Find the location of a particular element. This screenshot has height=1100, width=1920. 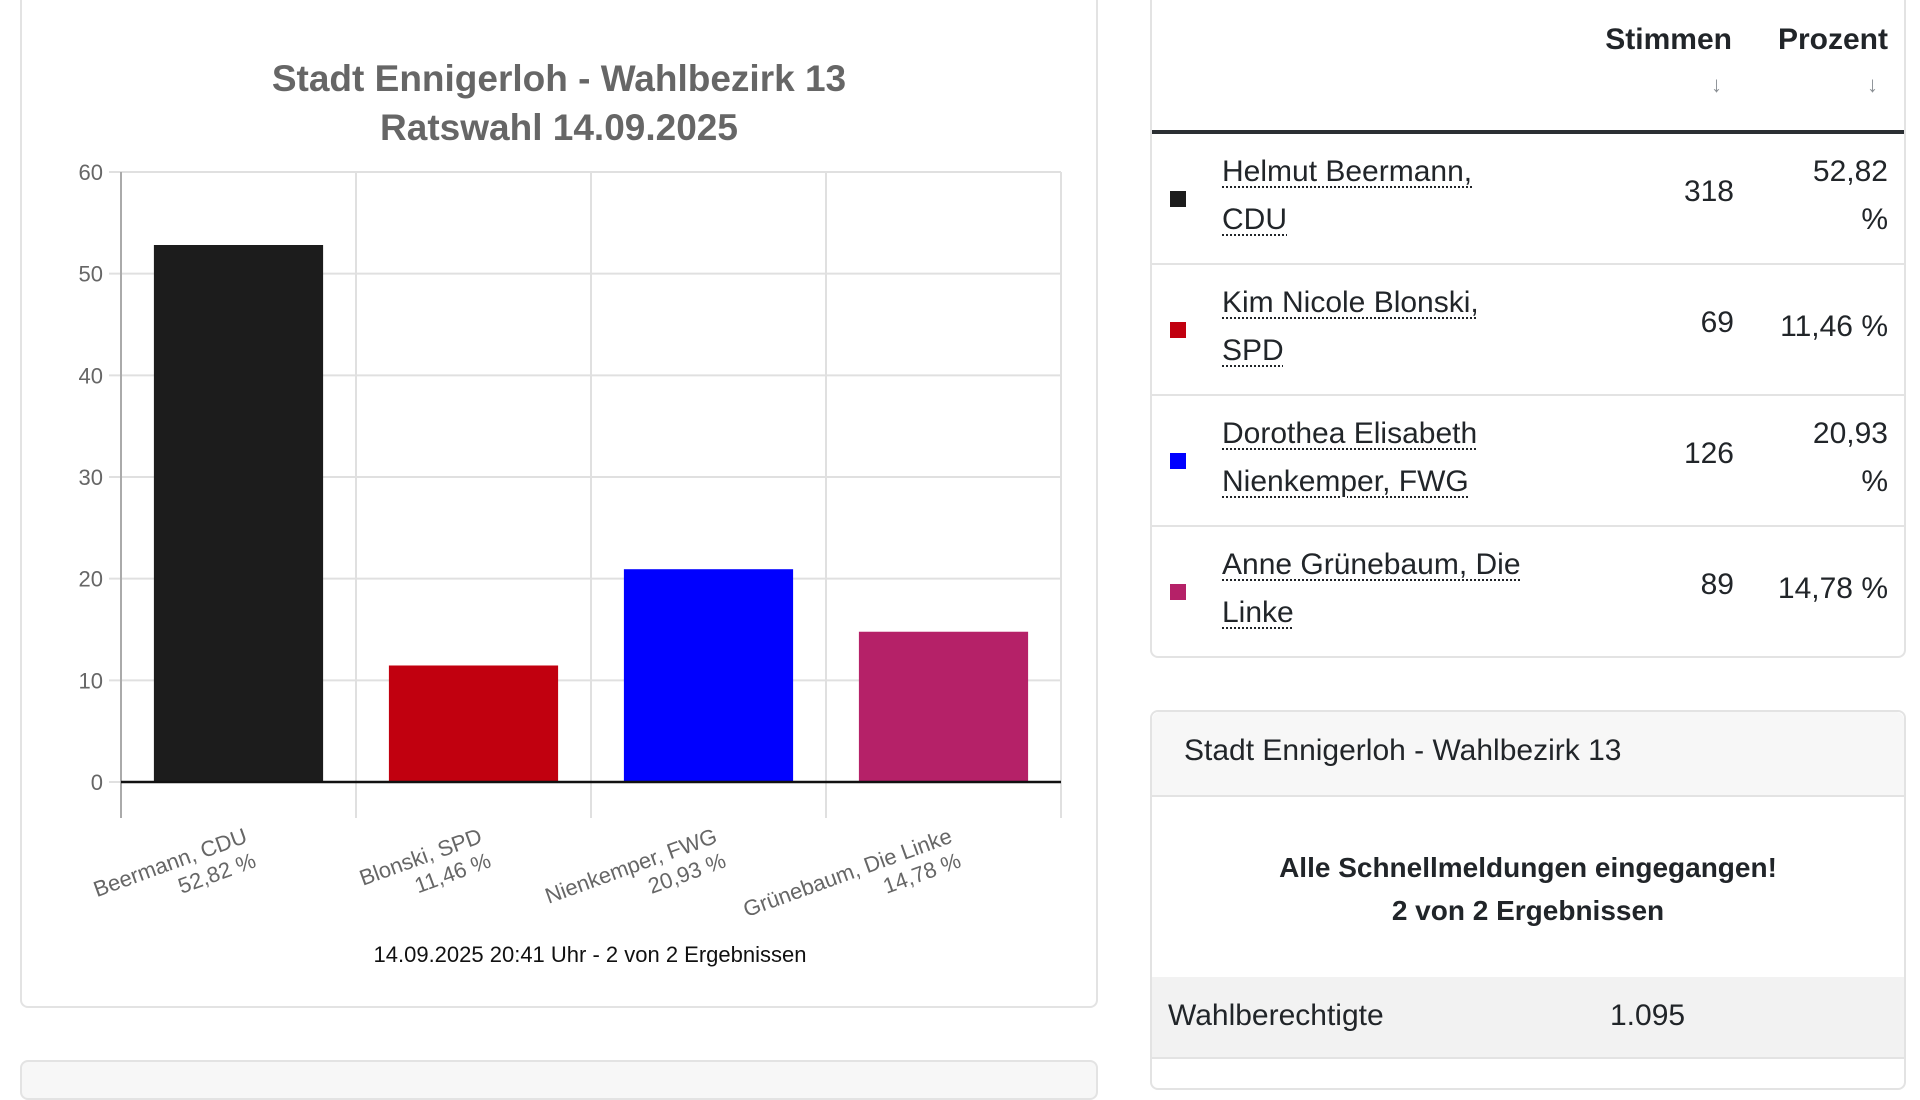

percent-value: 52,82% is located at coordinates (1850, 195).